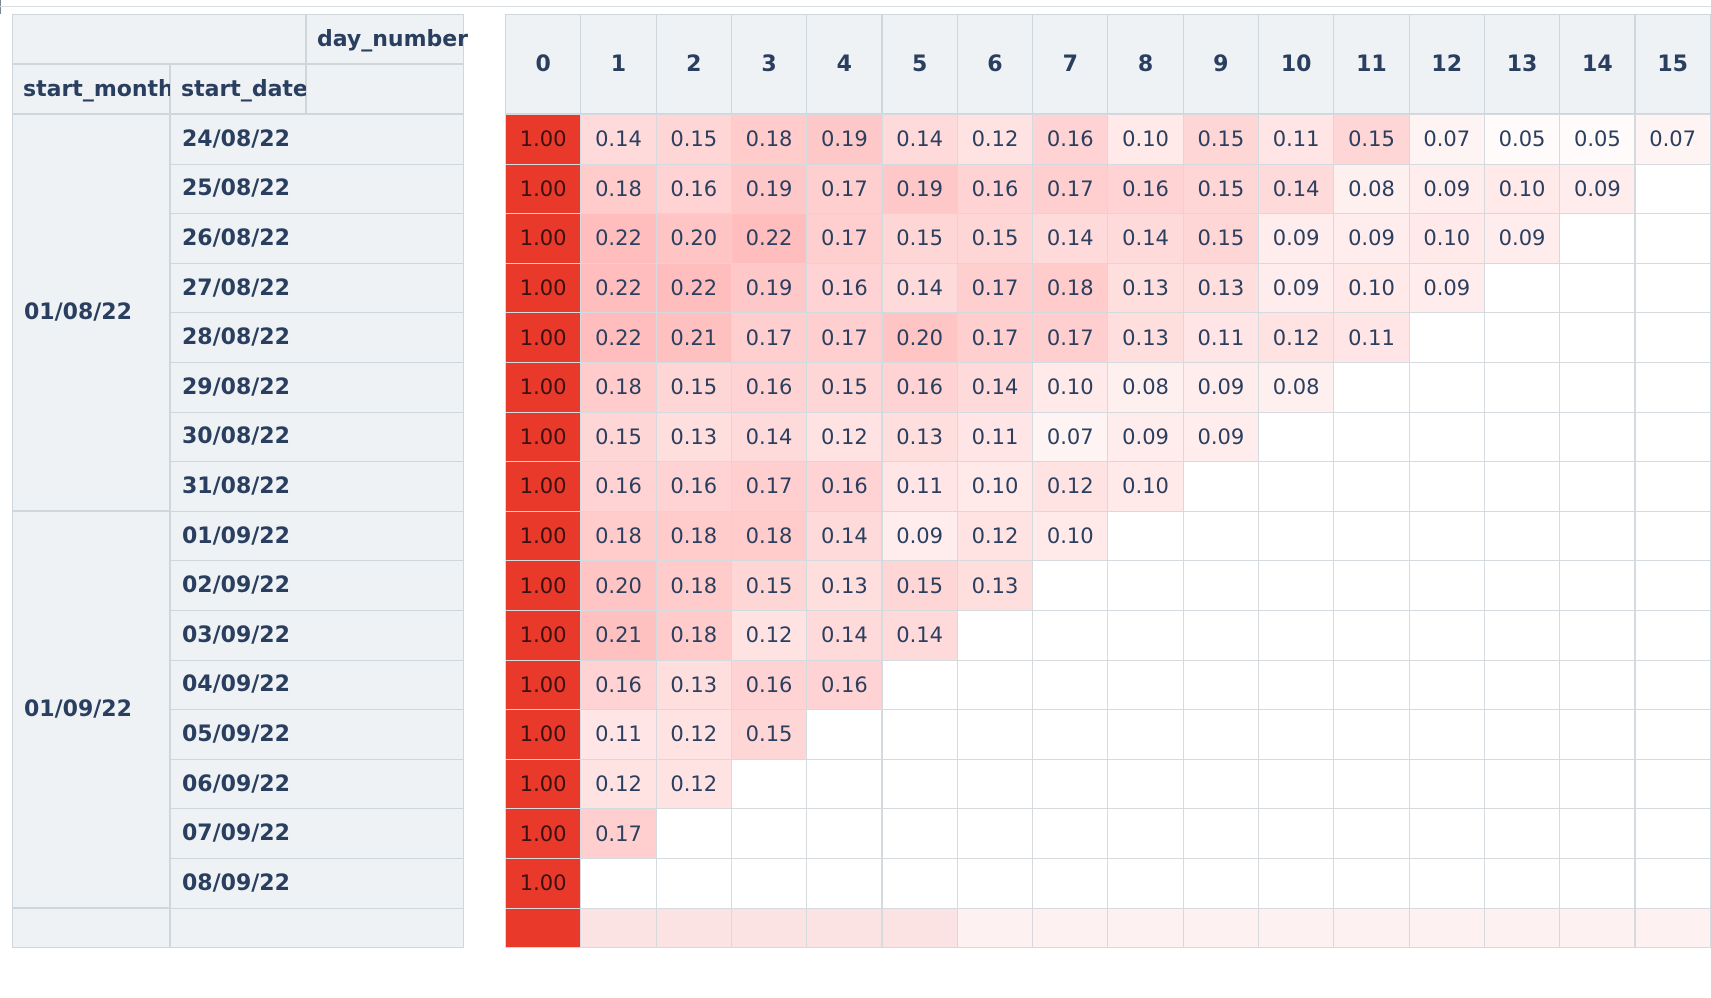  What do you see at coordinates (1597, 139) in the screenshot?
I see `retention-cell: 0.05` at bounding box center [1597, 139].